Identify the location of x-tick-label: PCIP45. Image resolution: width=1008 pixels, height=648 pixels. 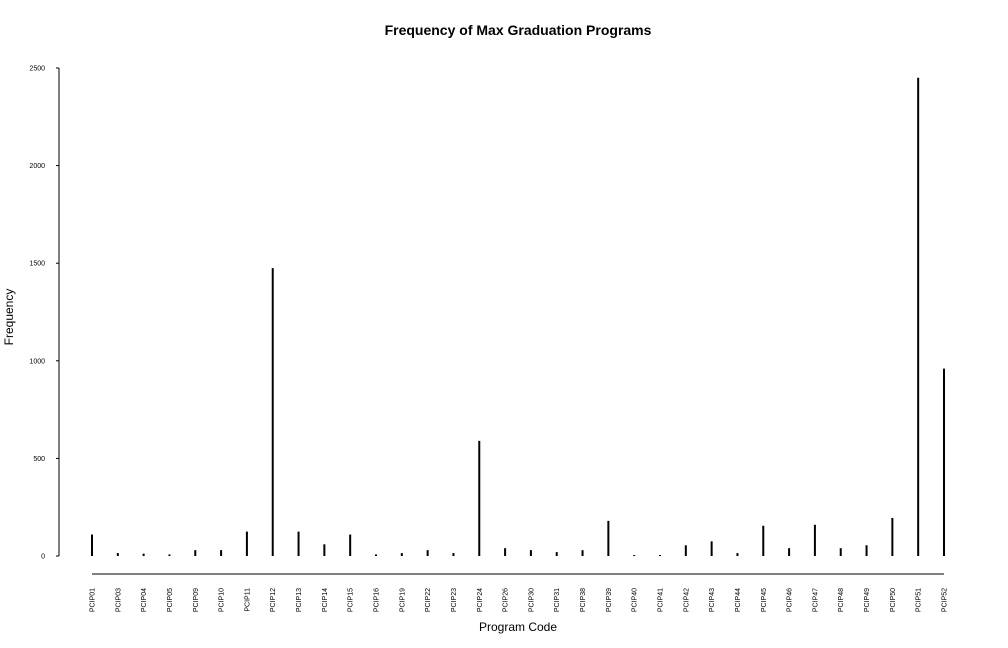
(764, 600).